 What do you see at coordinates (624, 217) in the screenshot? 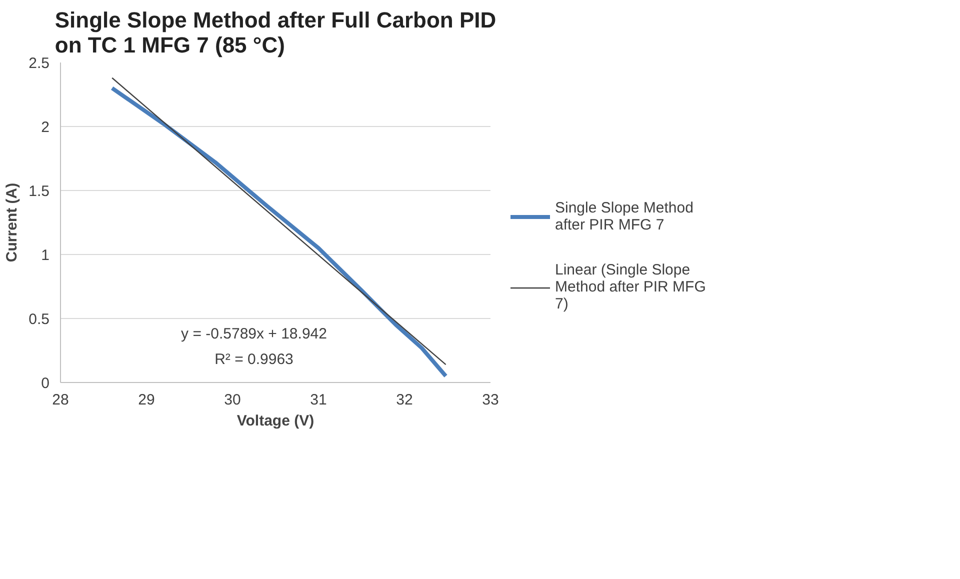
I see `legend-label: Single Slope Method after PIR MFG 7` at bounding box center [624, 217].